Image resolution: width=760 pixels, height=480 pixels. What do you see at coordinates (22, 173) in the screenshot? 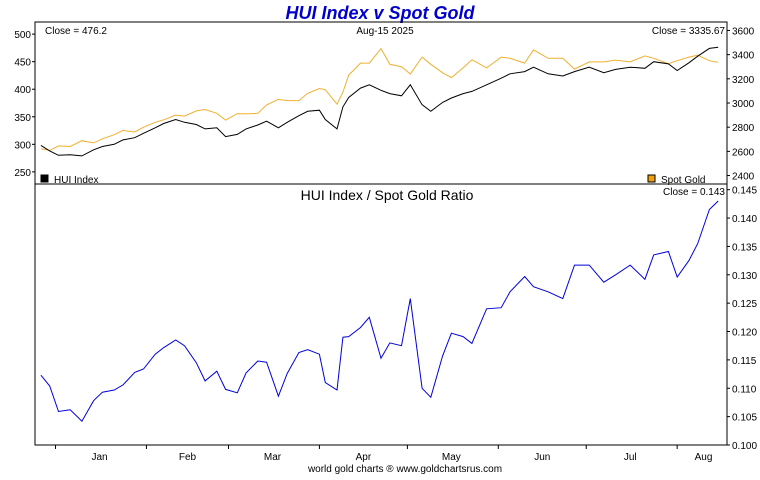
I see `y-left-tick-label: 250` at bounding box center [22, 173].